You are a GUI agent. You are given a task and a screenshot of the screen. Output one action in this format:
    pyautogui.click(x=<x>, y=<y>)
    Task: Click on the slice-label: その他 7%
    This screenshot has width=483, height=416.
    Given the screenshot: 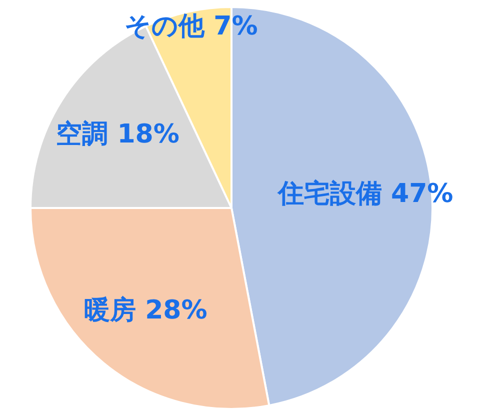 What is the action you would take?
    pyautogui.click(x=191, y=26)
    